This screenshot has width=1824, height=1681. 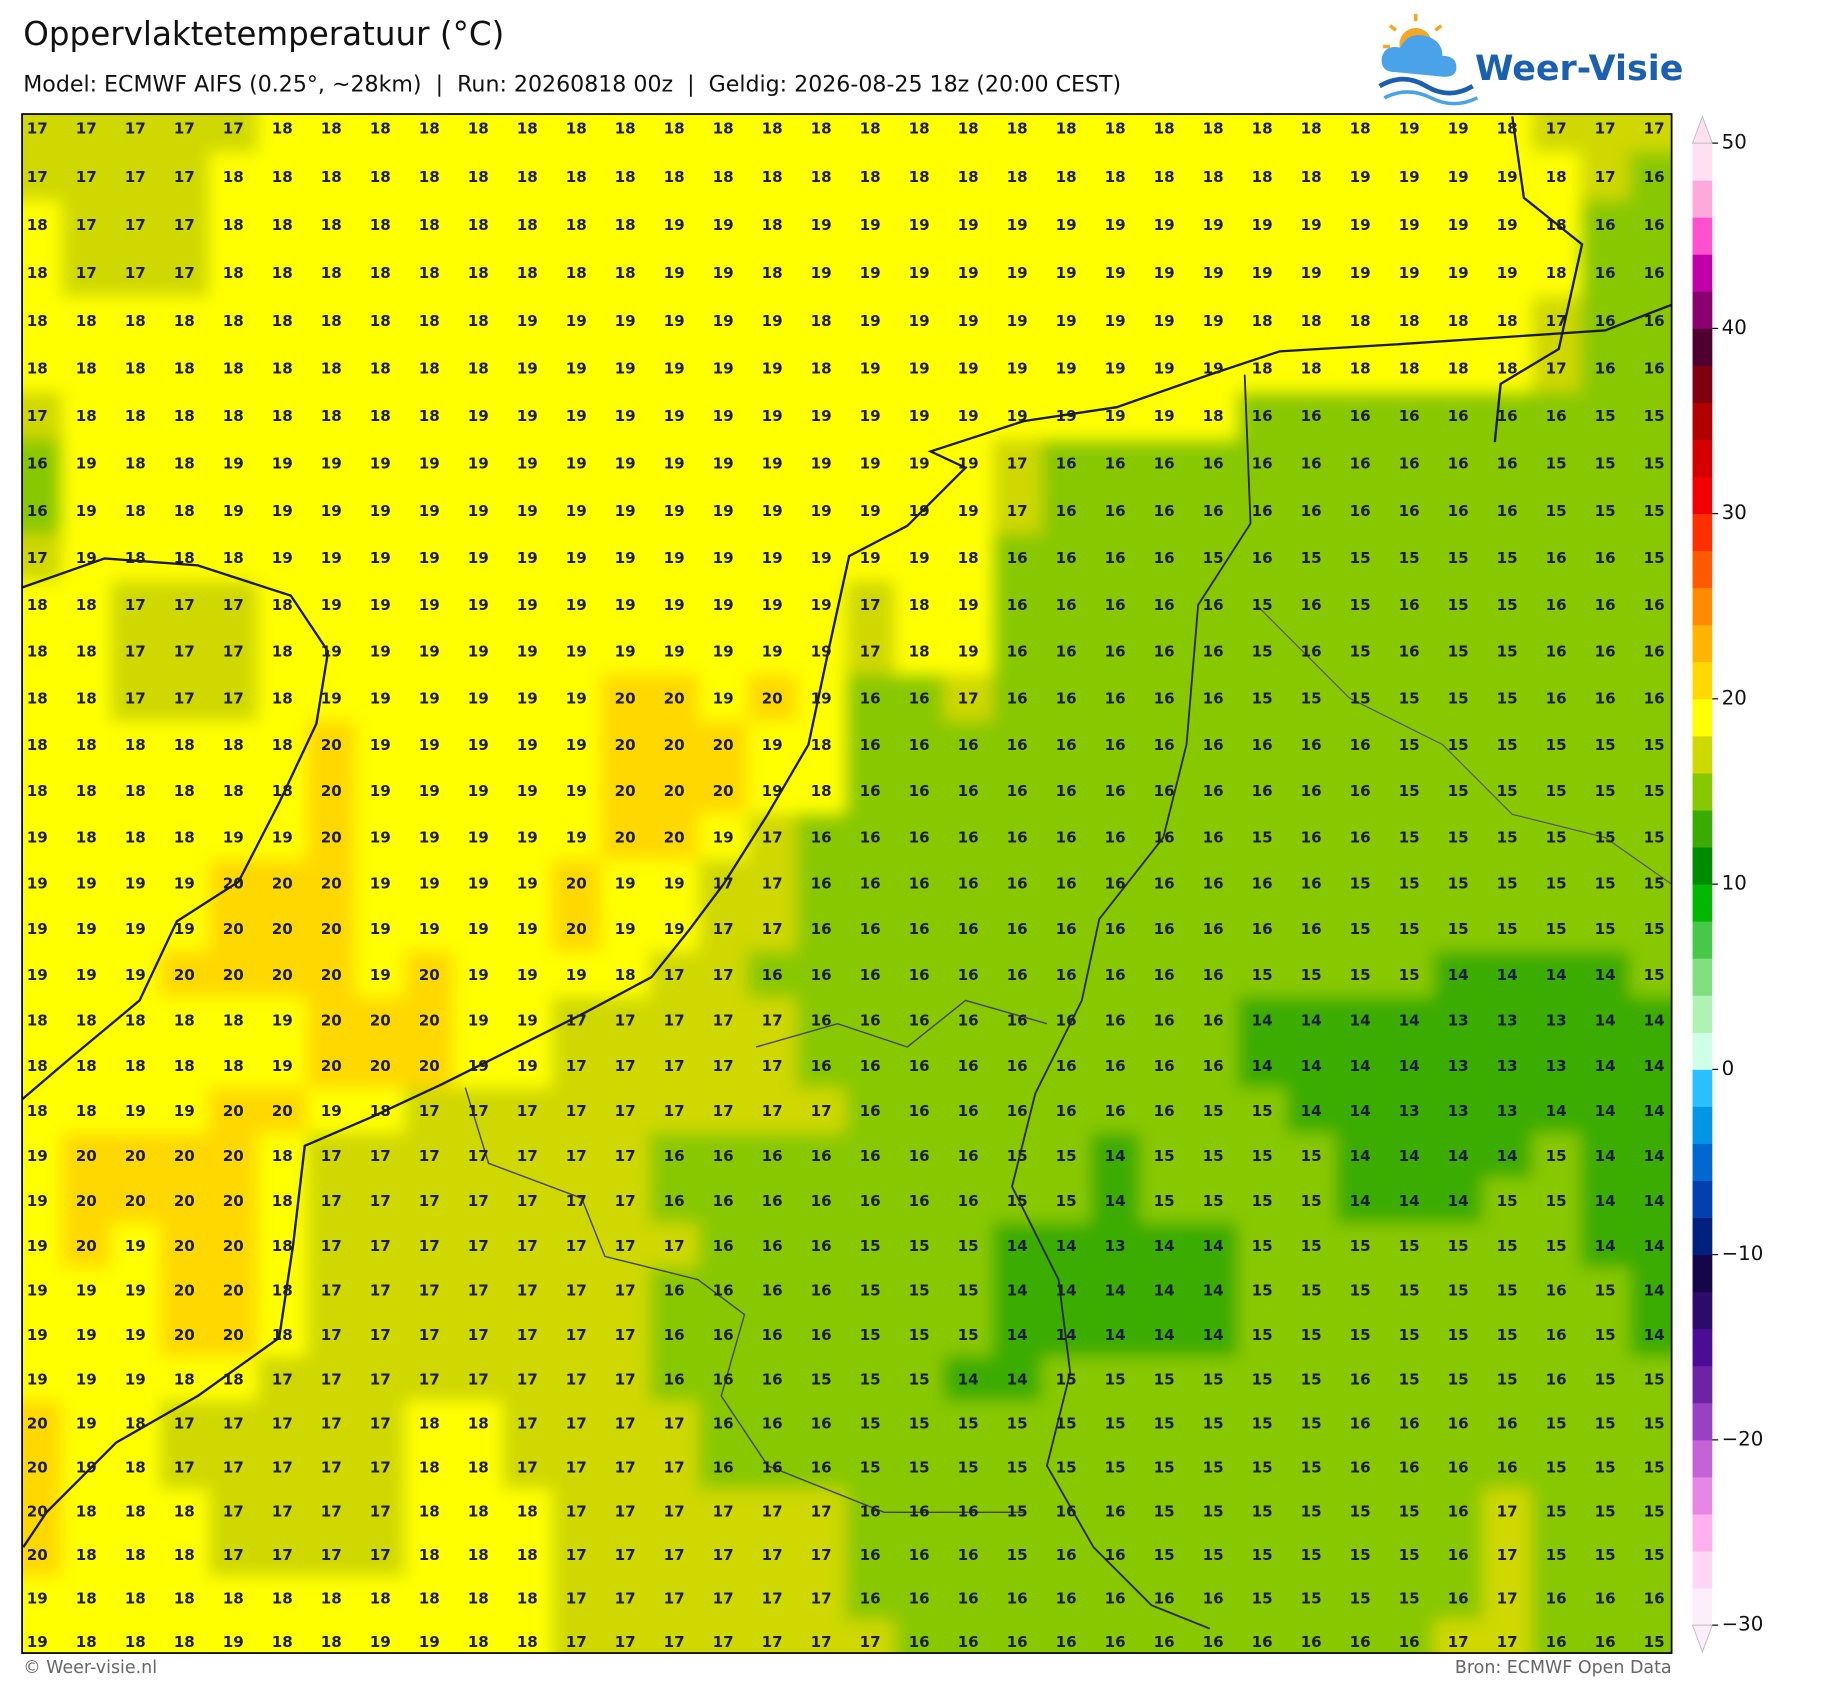 What do you see at coordinates (1654, 1246) in the screenshot?
I see `temperature-label: 14` at bounding box center [1654, 1246].